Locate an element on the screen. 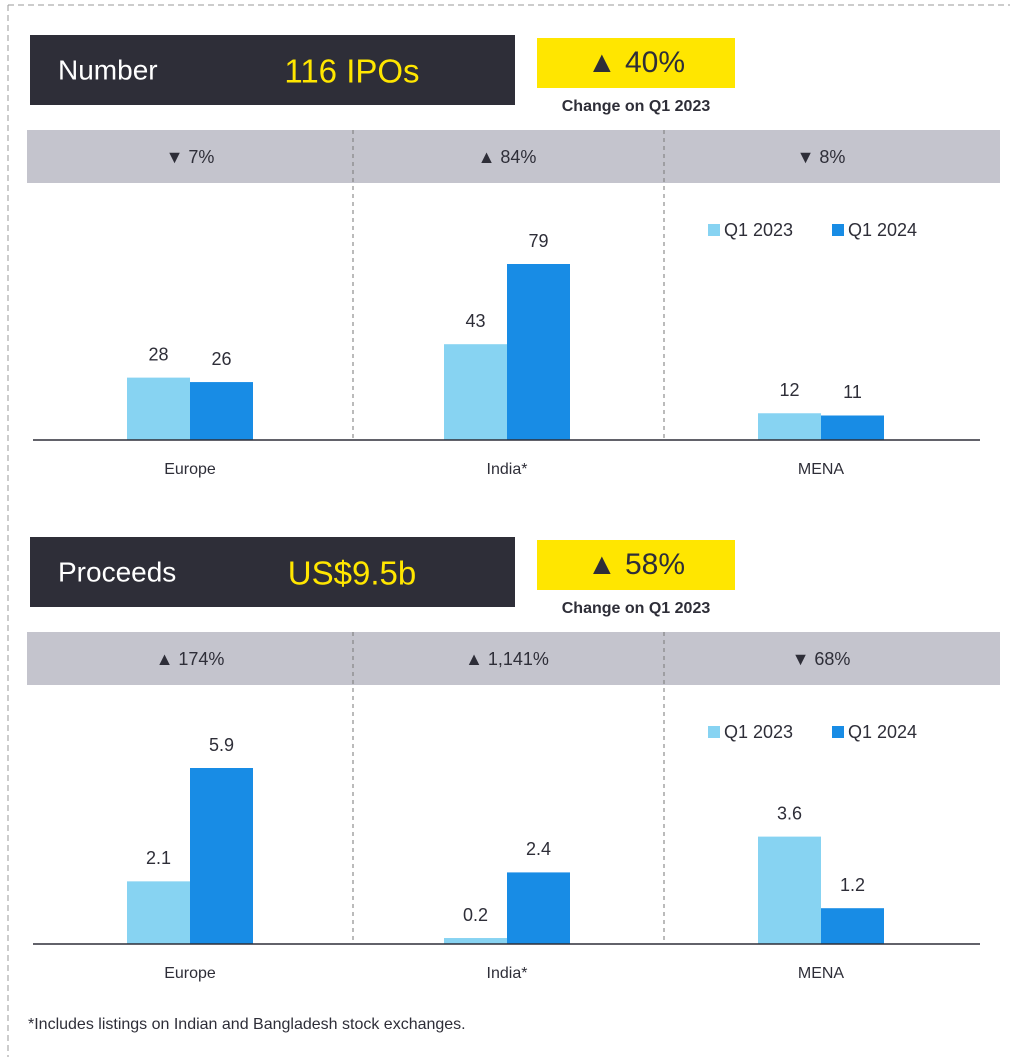 This screenshot has width=1010, height=1062. value-label: 43 is located at coordinates (475, 321).